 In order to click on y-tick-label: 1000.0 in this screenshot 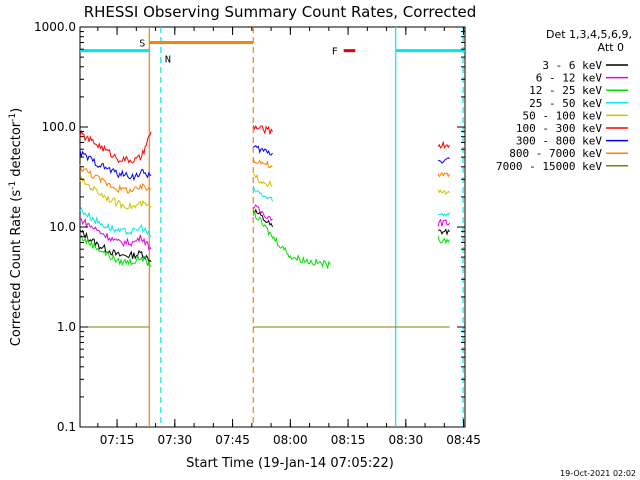, I will do `click(55, 27)`.